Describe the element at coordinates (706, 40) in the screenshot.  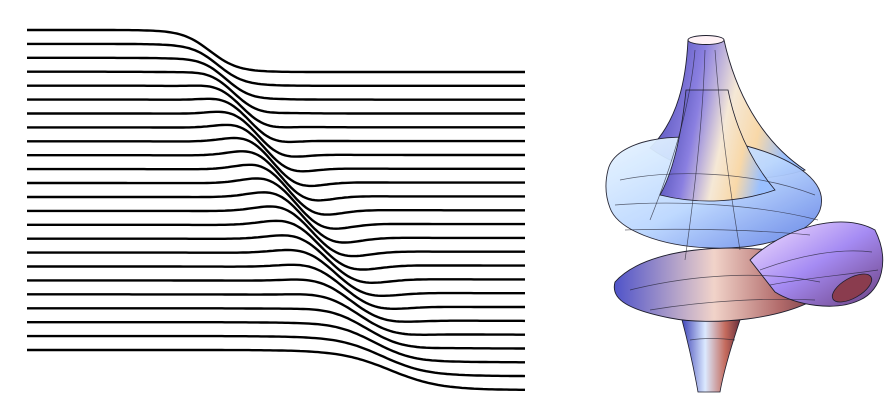
I see `upper-horn-opening` at that location.